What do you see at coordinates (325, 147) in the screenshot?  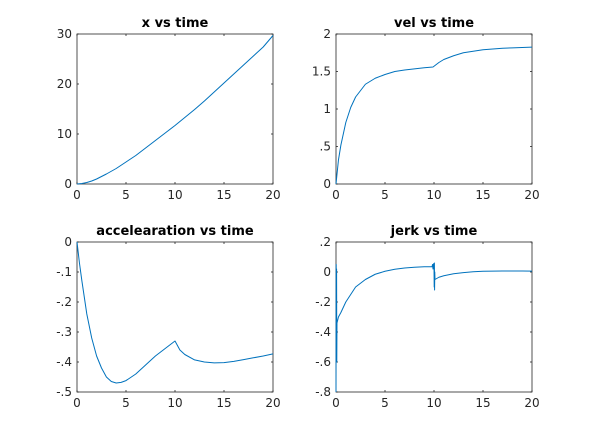 I see `vel-vs-time-ytick-label: .5` at bounding box center [325, 147].